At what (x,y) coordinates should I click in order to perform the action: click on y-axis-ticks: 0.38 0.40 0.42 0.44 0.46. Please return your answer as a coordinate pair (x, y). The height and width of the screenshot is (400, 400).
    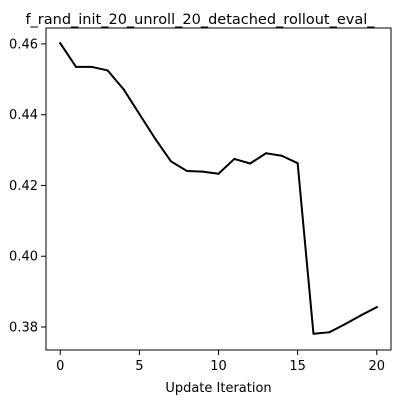
    Looking at the image, I should click on (27, 186).